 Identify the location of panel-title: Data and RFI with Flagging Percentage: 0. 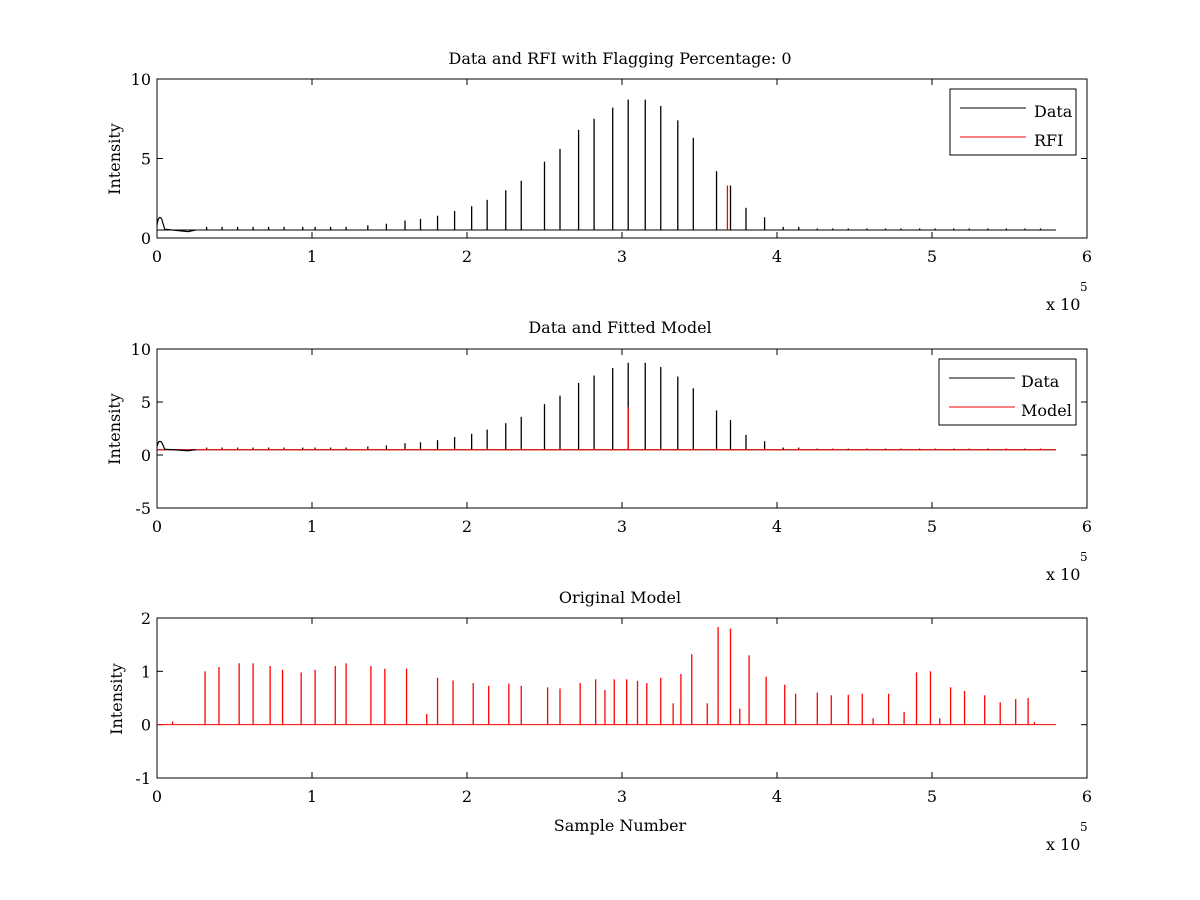
(619, 58).